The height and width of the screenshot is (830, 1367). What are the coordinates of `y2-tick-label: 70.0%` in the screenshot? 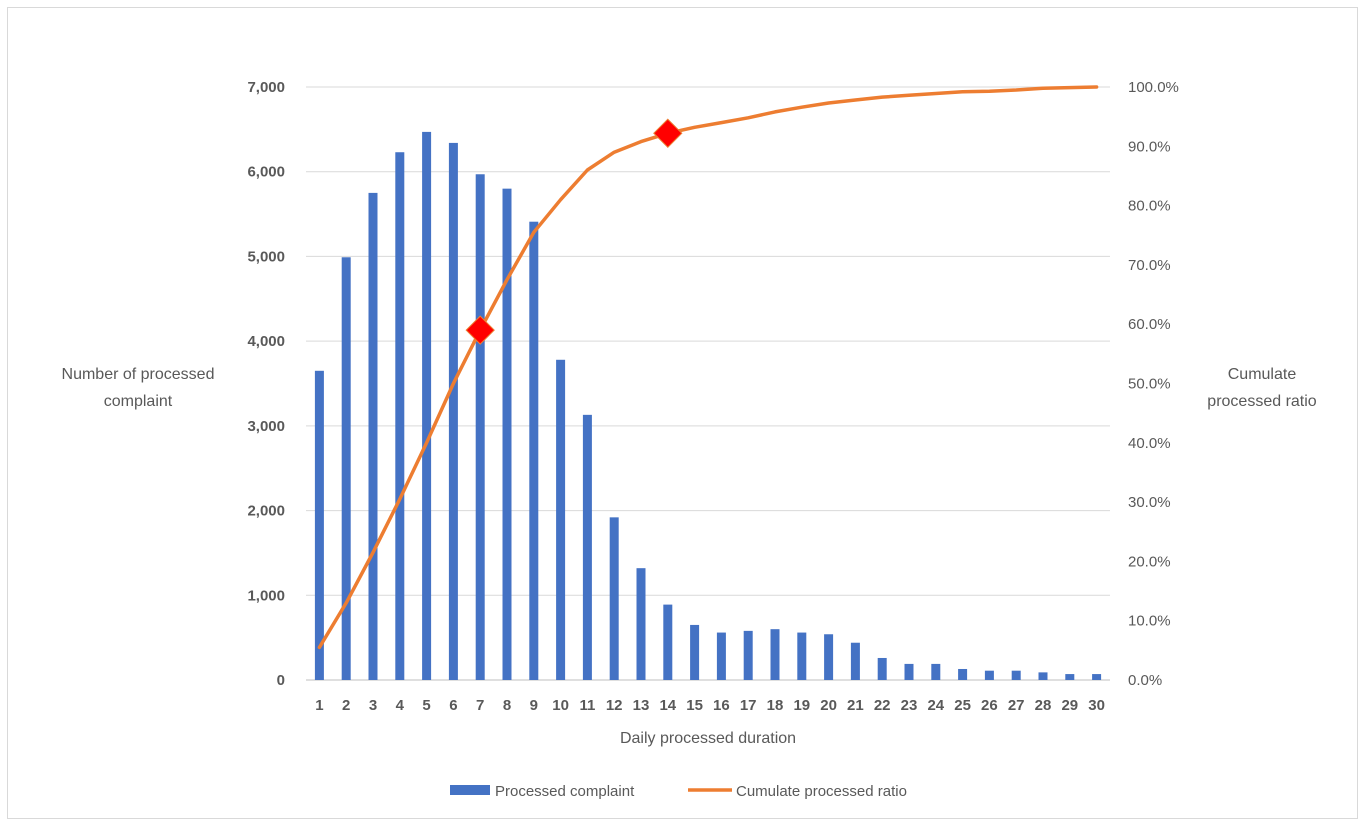 It's located at (1149, 265).